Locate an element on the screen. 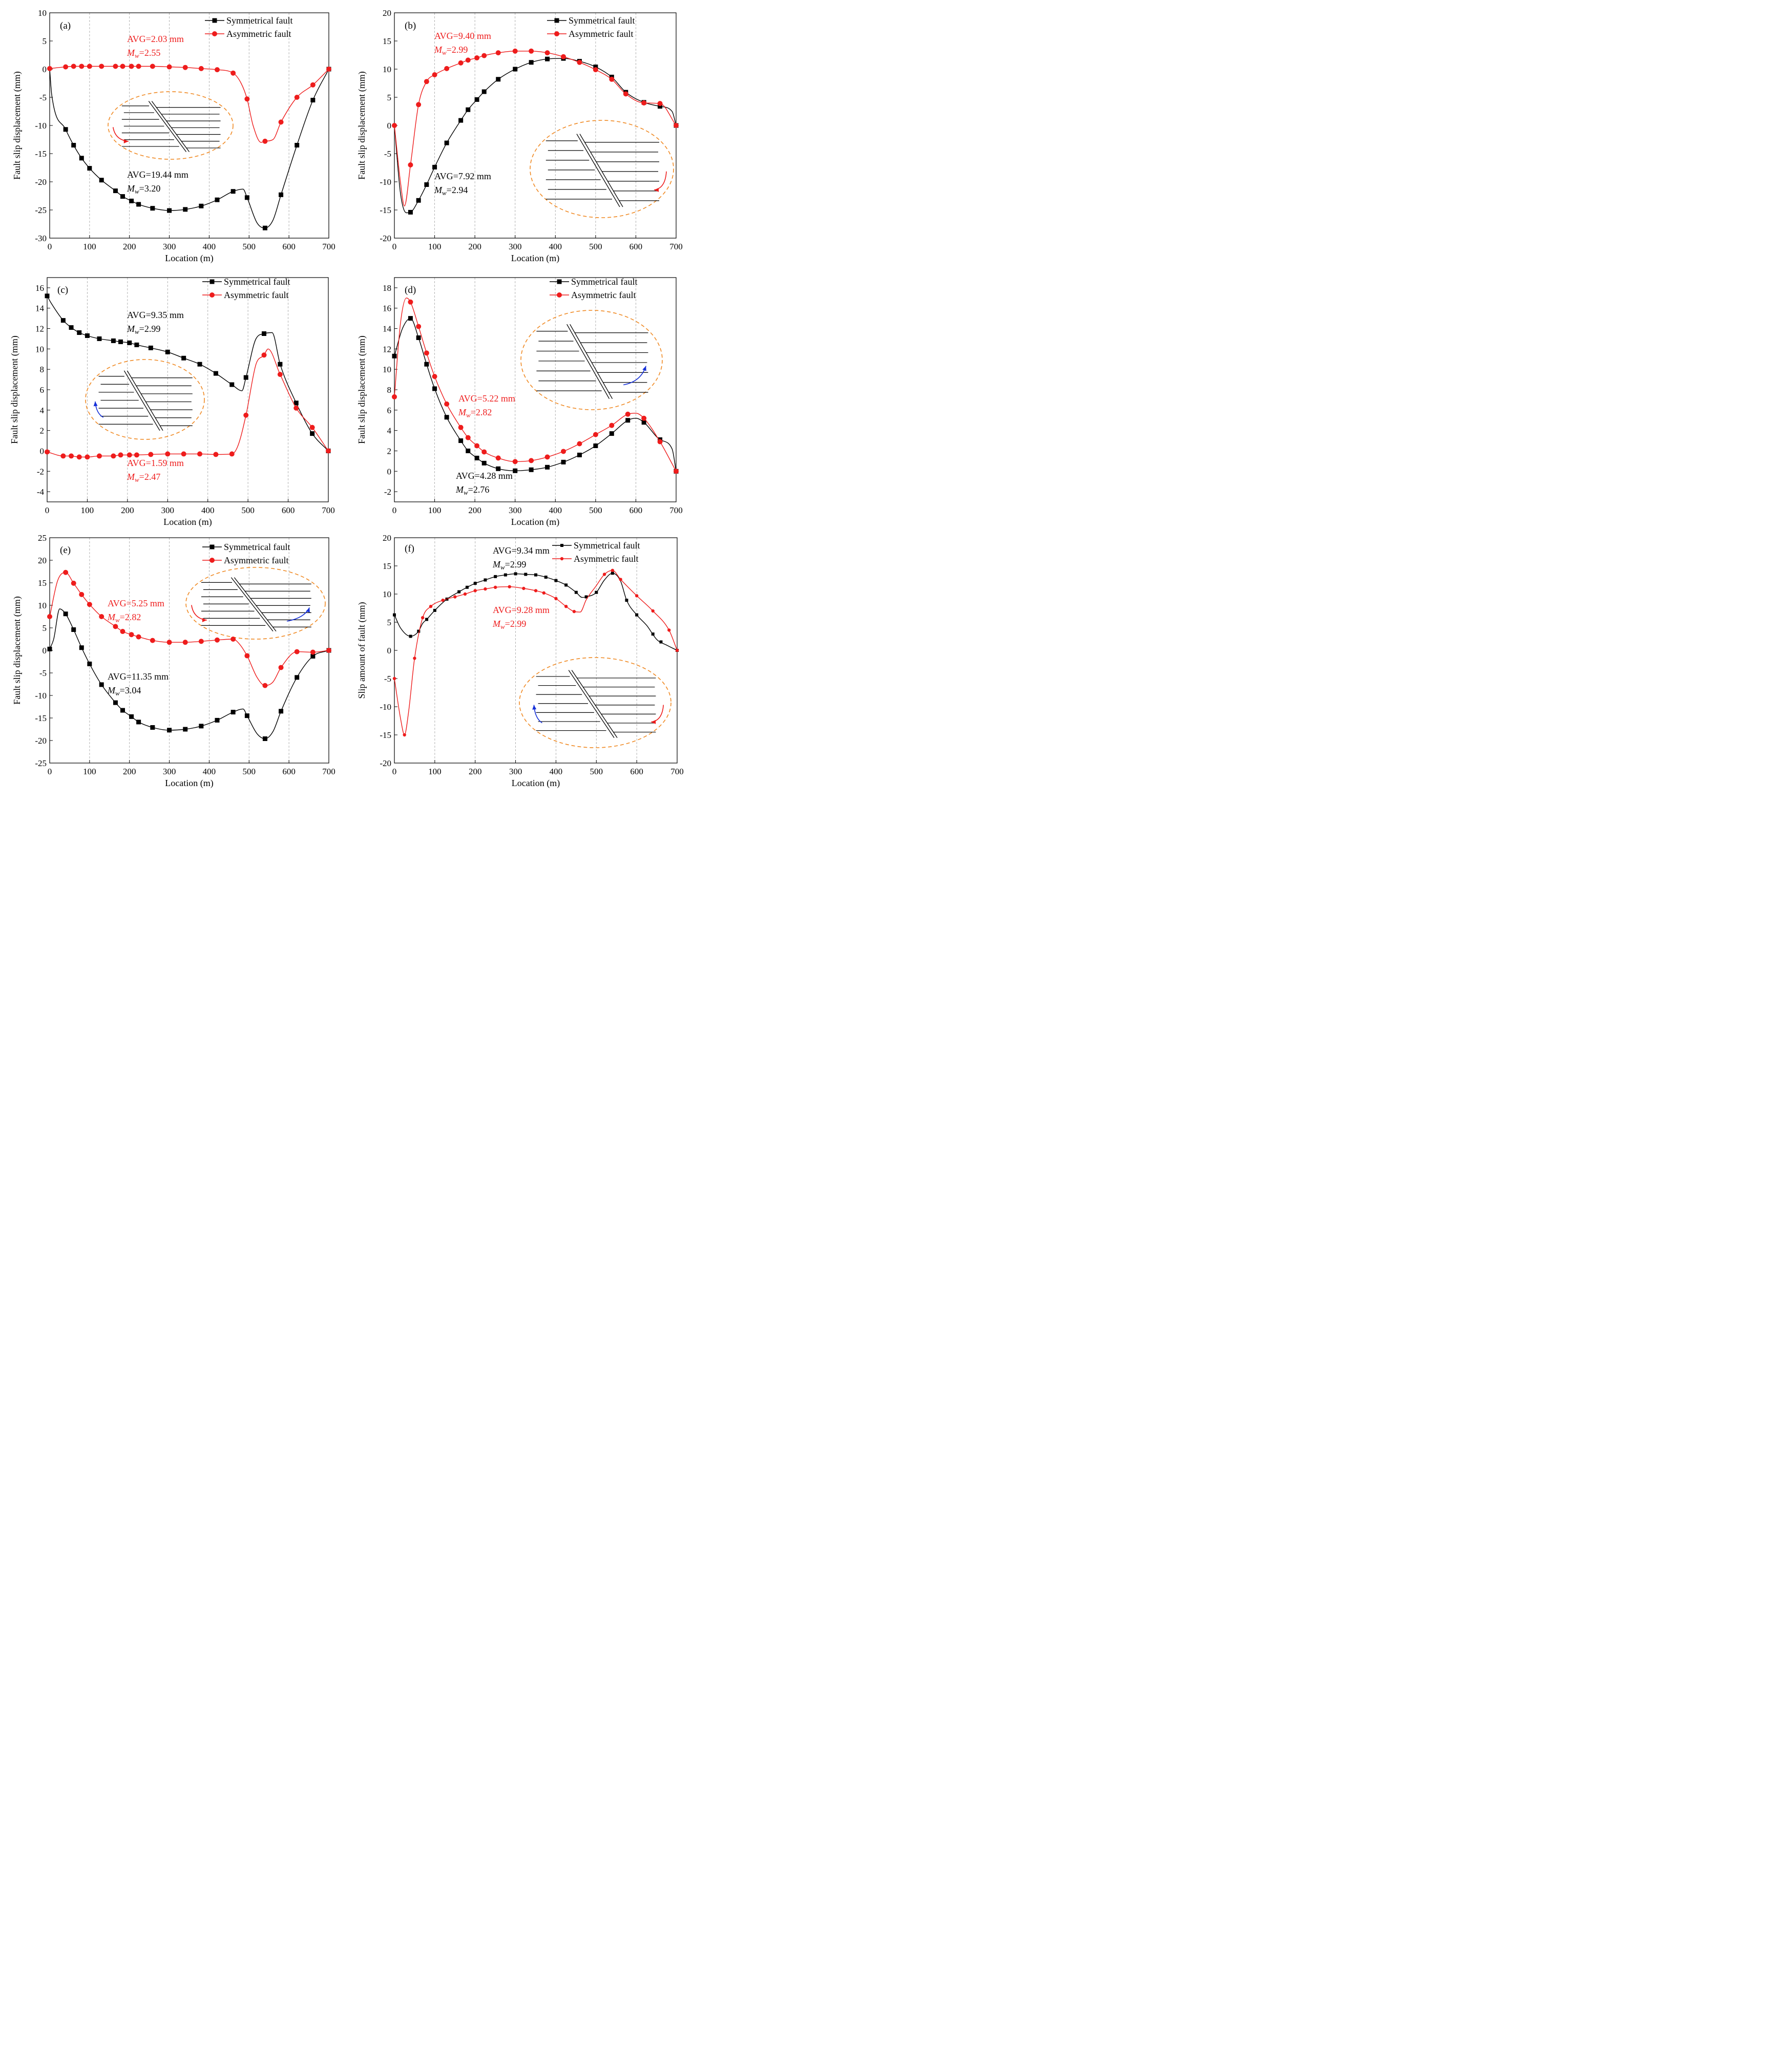  y-tick-label: -4 is located at coordinates (41, 492).